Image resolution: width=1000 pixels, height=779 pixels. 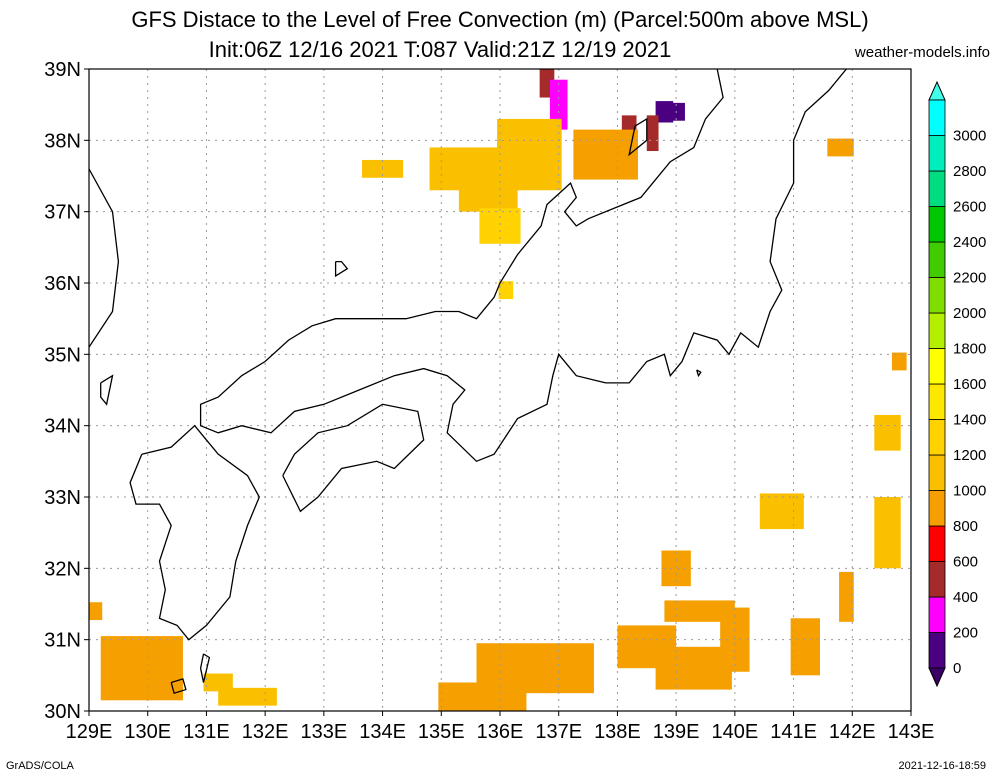 I want to click on lat-tick-label: 33N, so click(x=62, y=498).